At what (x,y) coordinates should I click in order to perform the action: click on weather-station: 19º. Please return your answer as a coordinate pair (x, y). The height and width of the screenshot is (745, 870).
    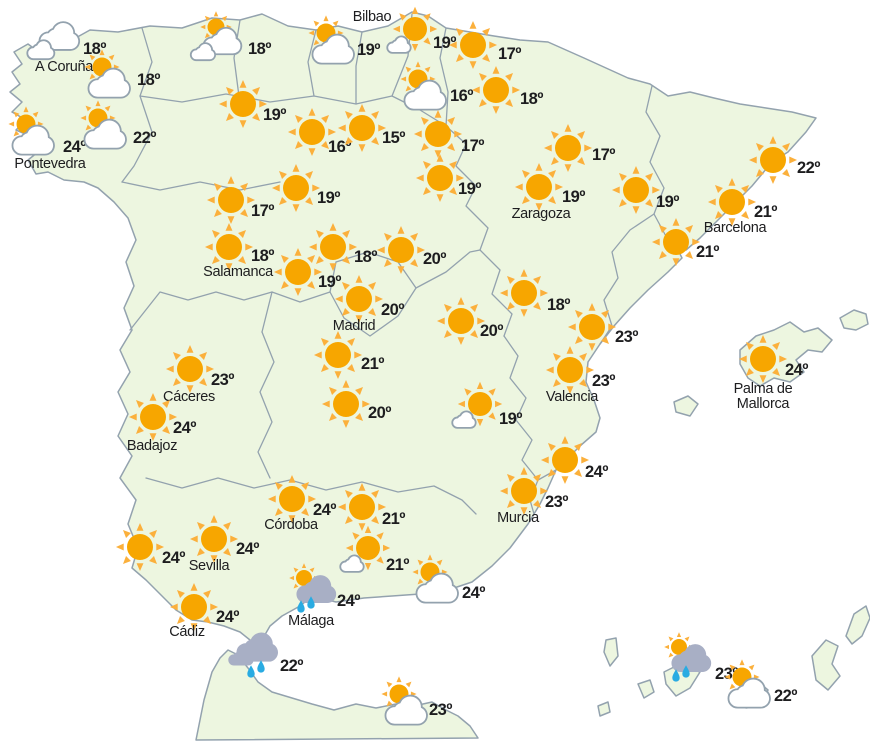
    Looking at the image, I should click on (487, 404).